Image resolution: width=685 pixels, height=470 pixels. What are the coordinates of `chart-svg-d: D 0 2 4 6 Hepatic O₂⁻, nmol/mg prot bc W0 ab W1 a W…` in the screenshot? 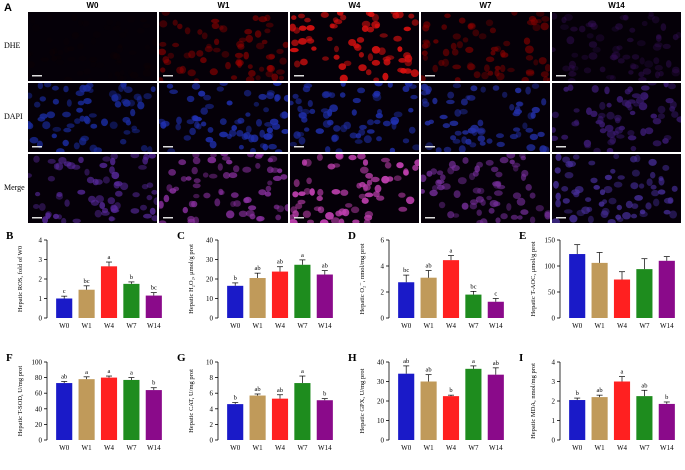 It's located at (426, 280).